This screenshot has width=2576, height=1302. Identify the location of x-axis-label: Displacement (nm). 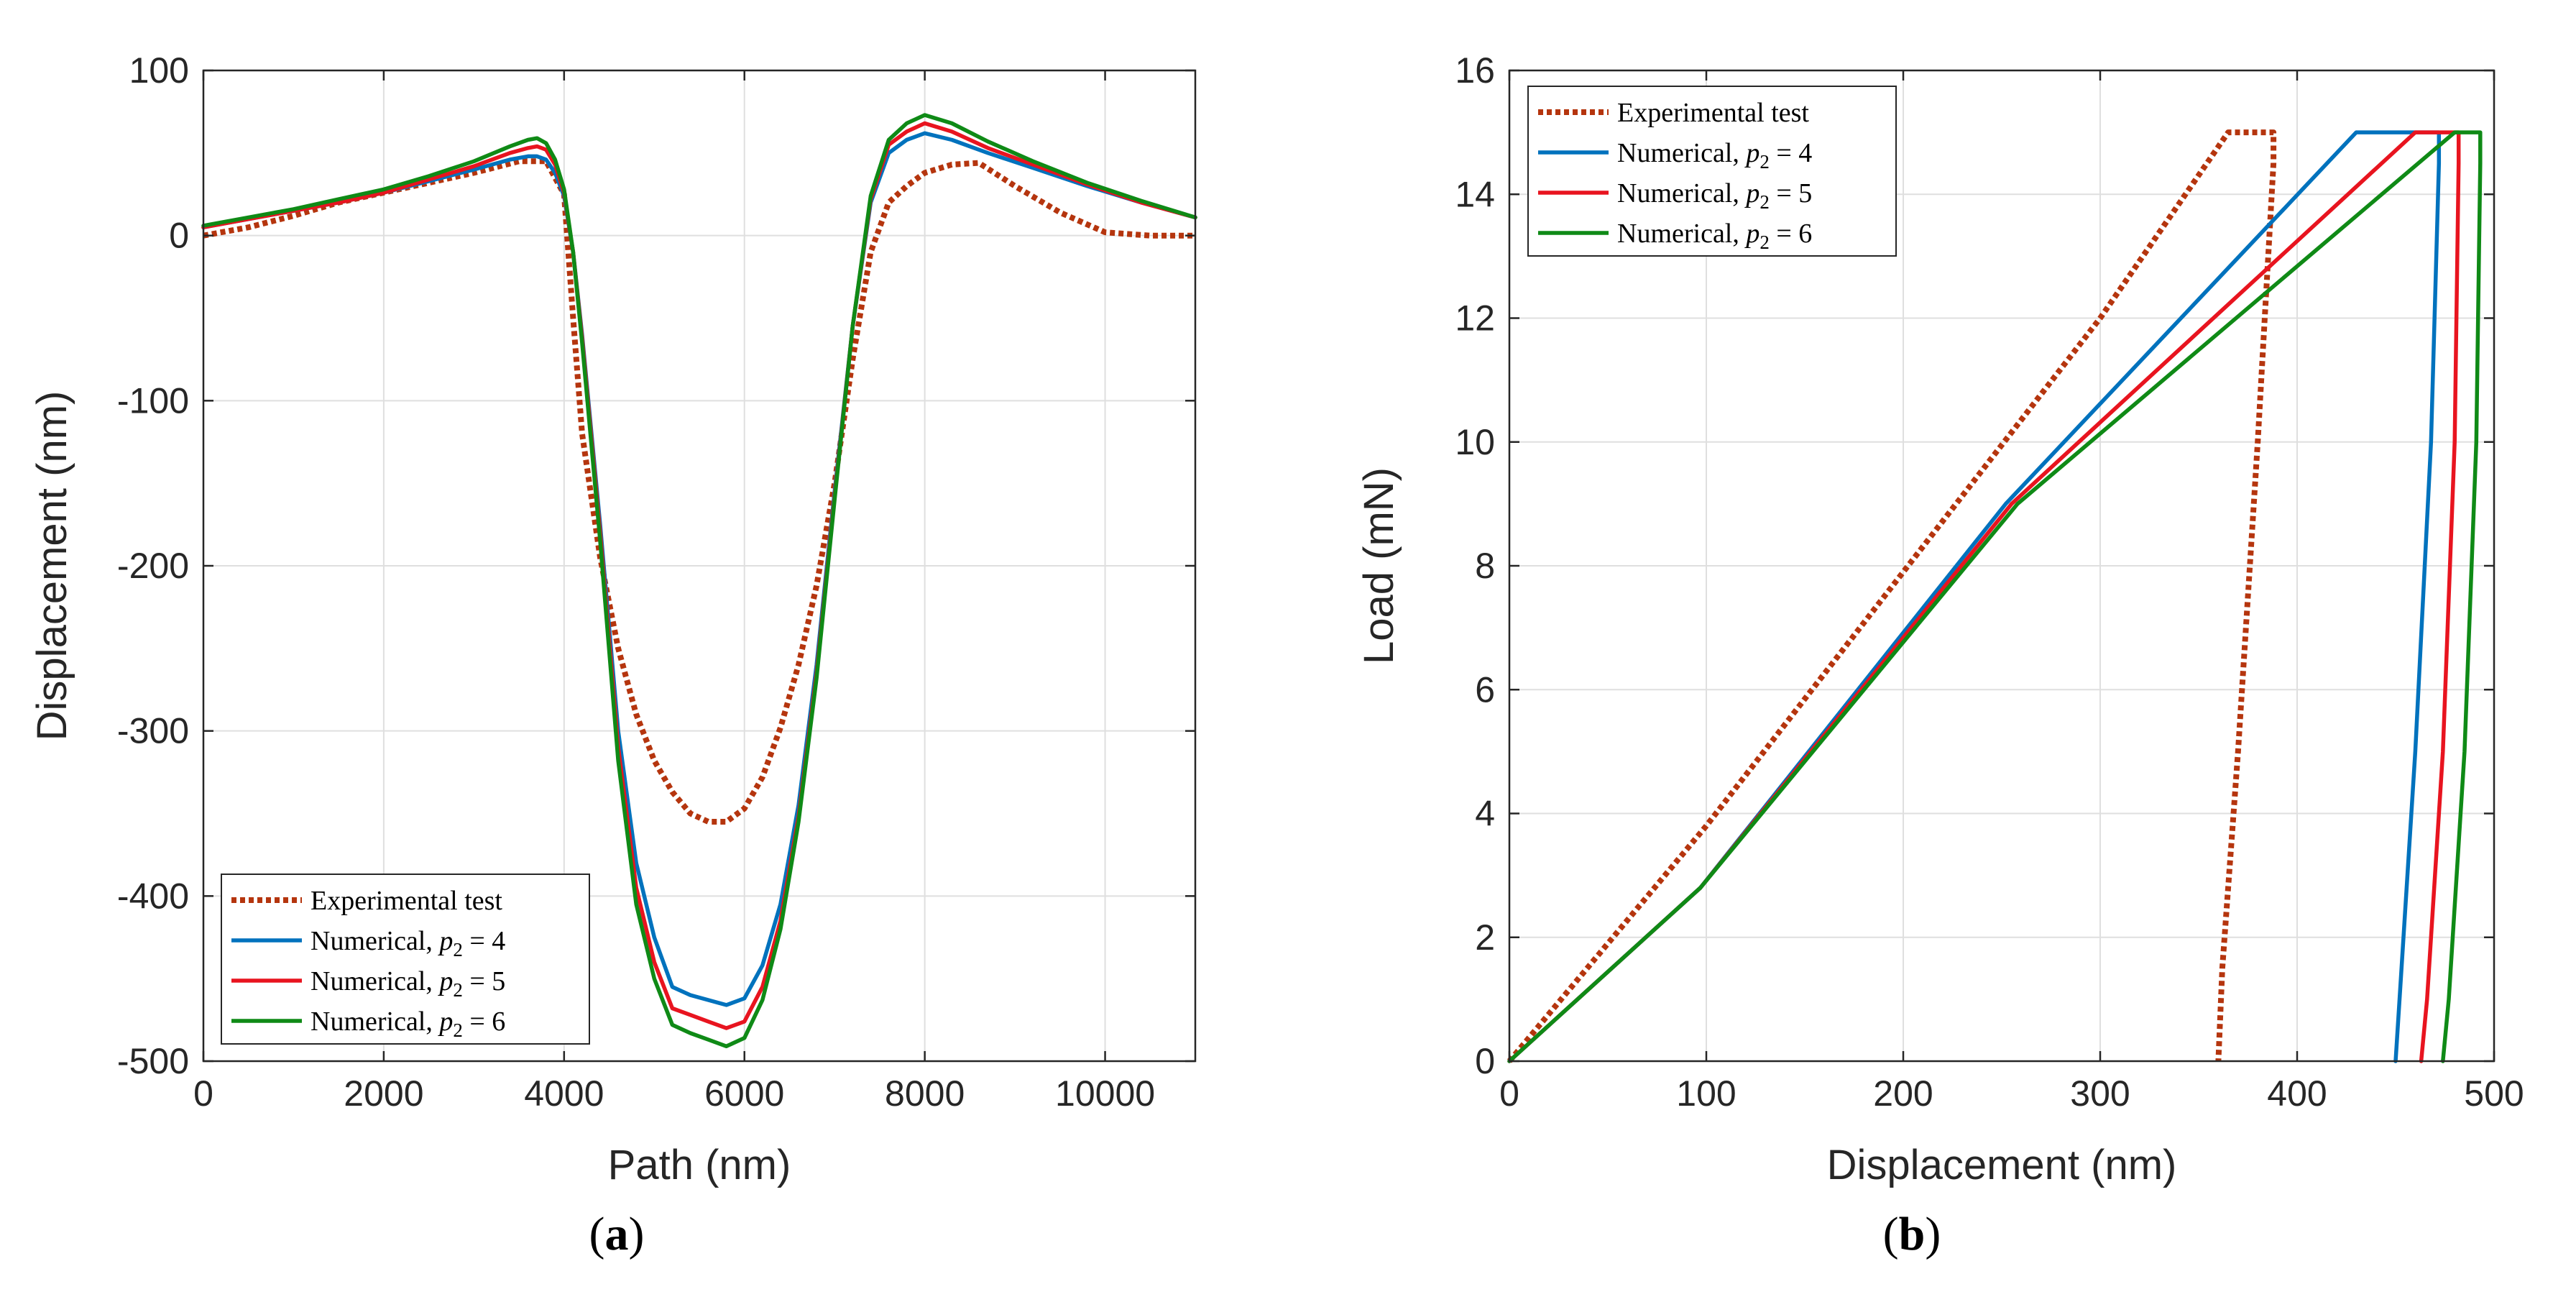
(2002, 1165).